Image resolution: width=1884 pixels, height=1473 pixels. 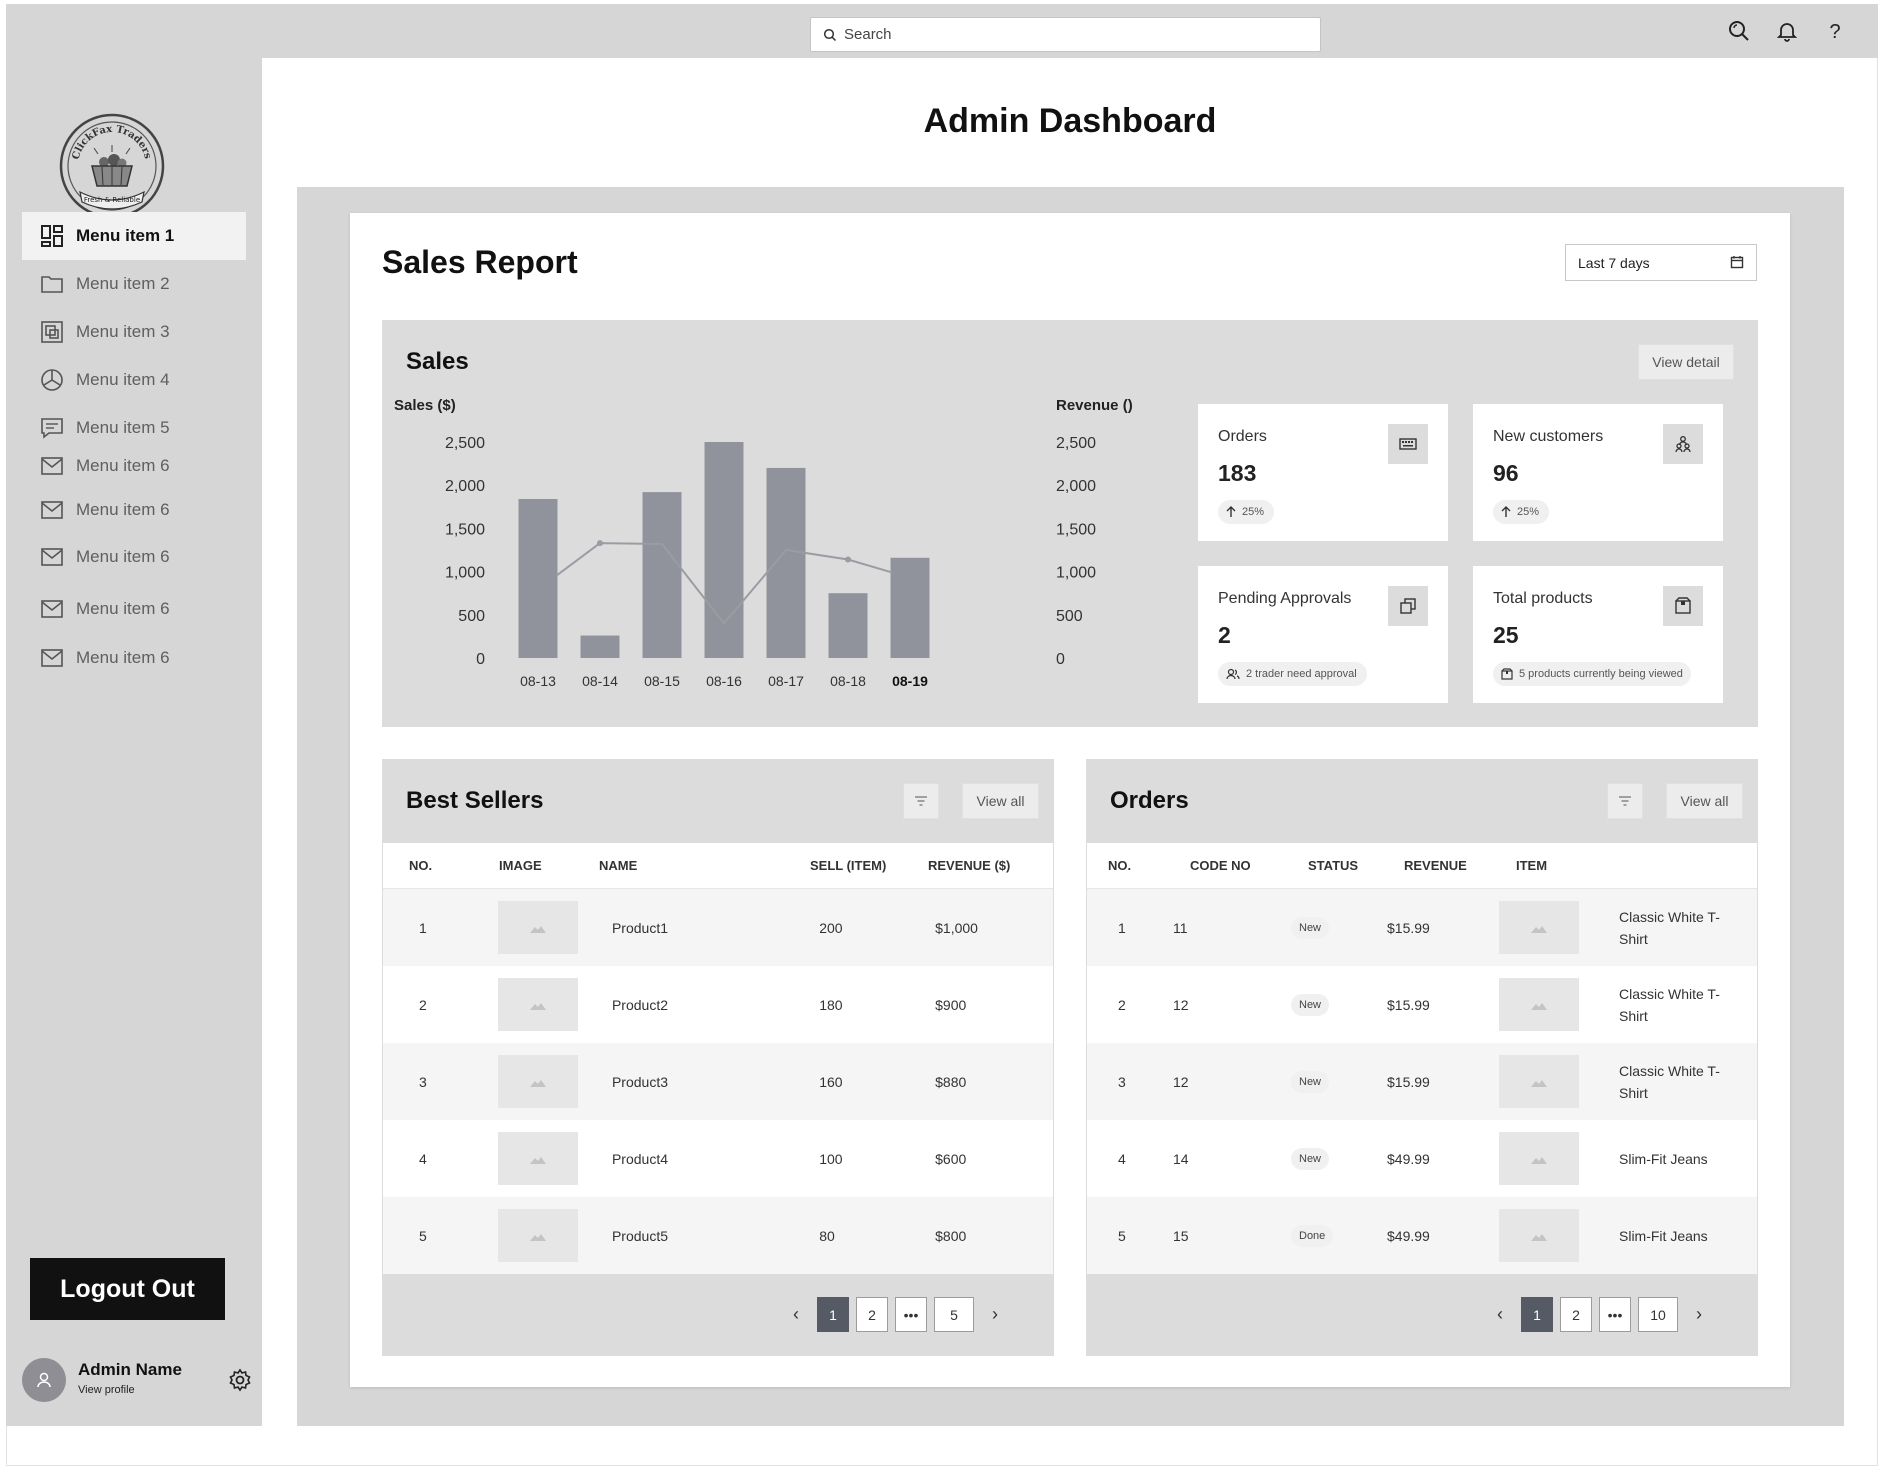 What do you see at coordinates (1739, 31) in the screenshot?
I see `search-icon` at bounding box center [1739, 31].